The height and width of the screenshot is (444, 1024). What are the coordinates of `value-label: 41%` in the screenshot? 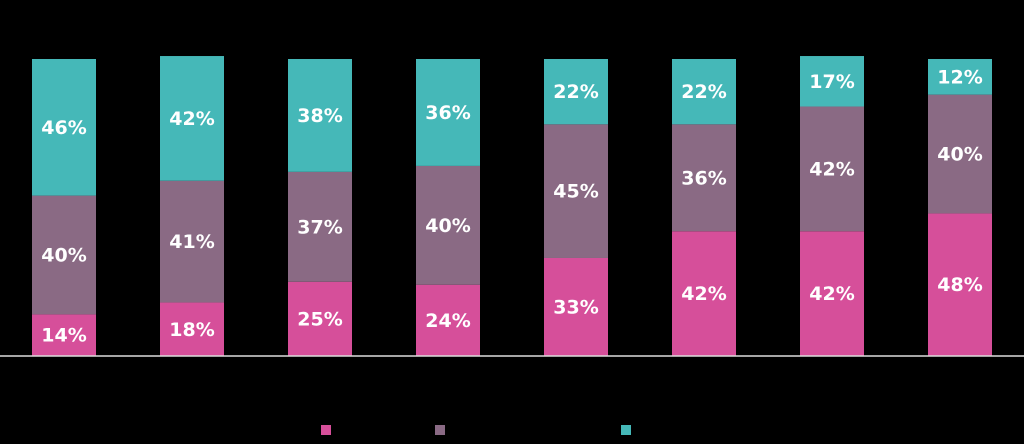 It's located at (191, 242).